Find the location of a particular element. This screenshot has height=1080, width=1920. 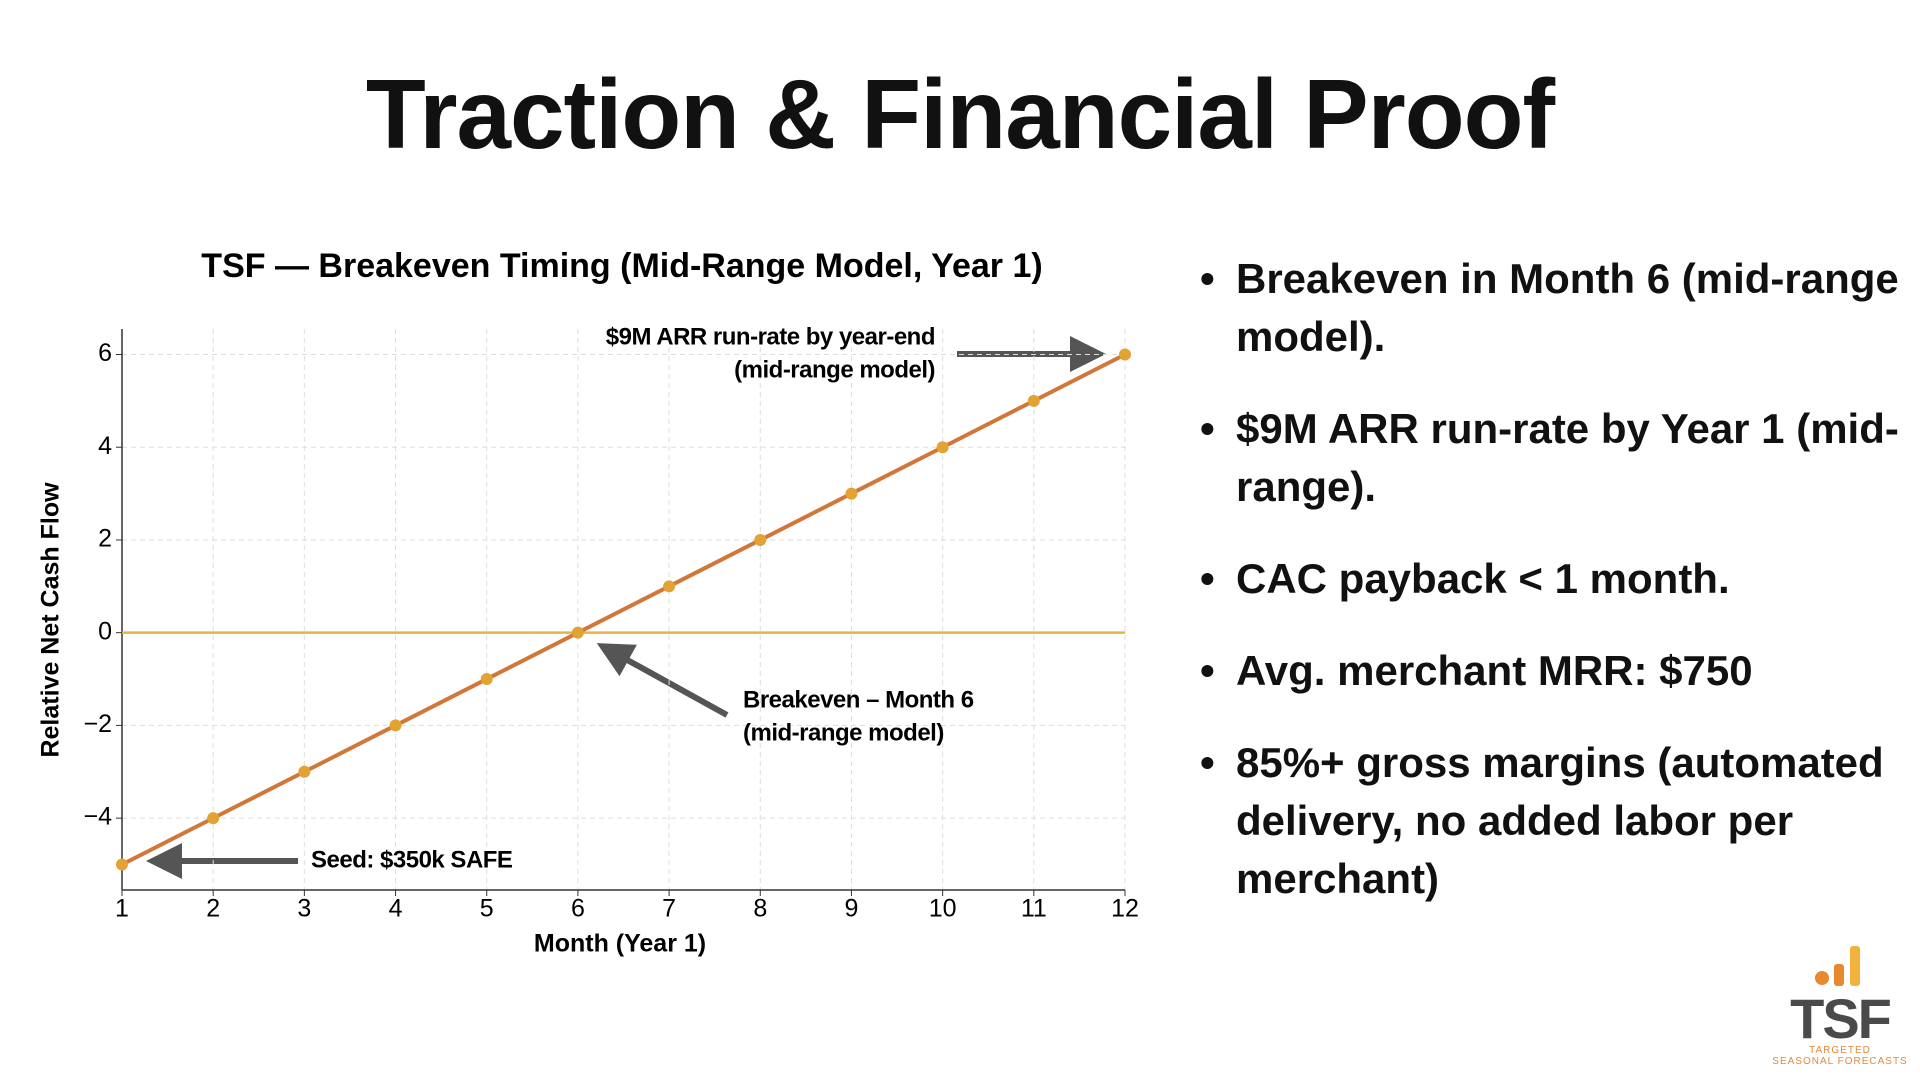

x-tick-label: 11 is located at coordinates (1034, 909).